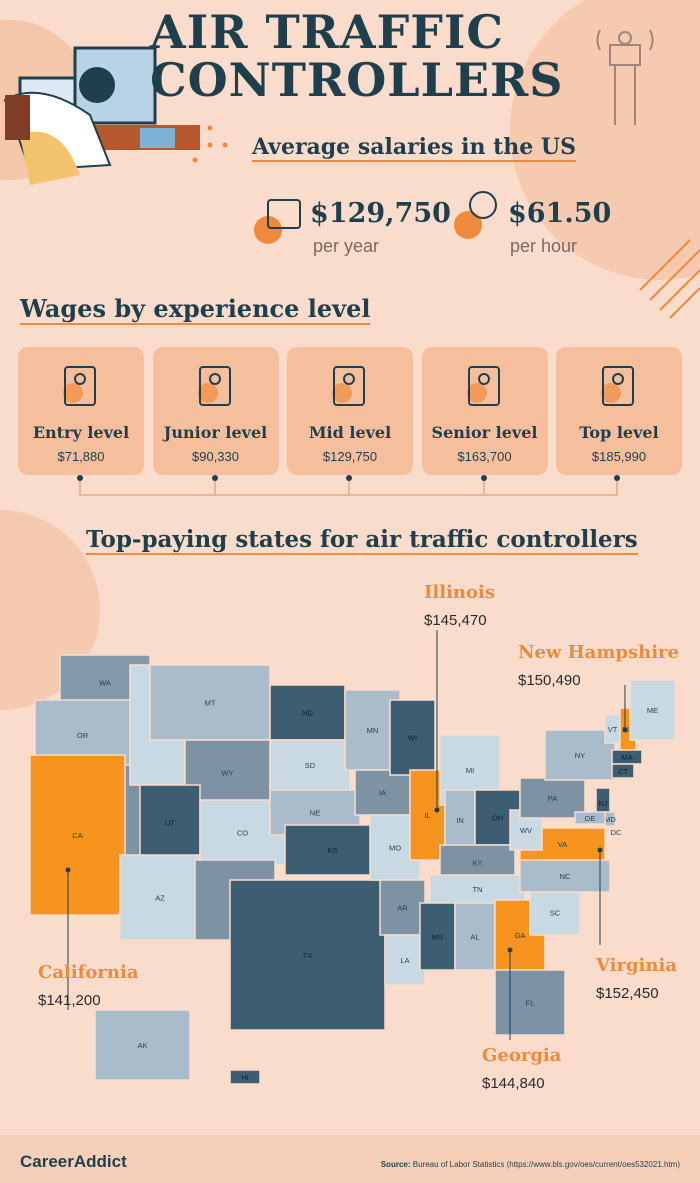 The height and width of the screenshot is (1183, 700). Describe the element at coordinates (142, 1045) in the screenshot. I see `state-label: AK` at that location.